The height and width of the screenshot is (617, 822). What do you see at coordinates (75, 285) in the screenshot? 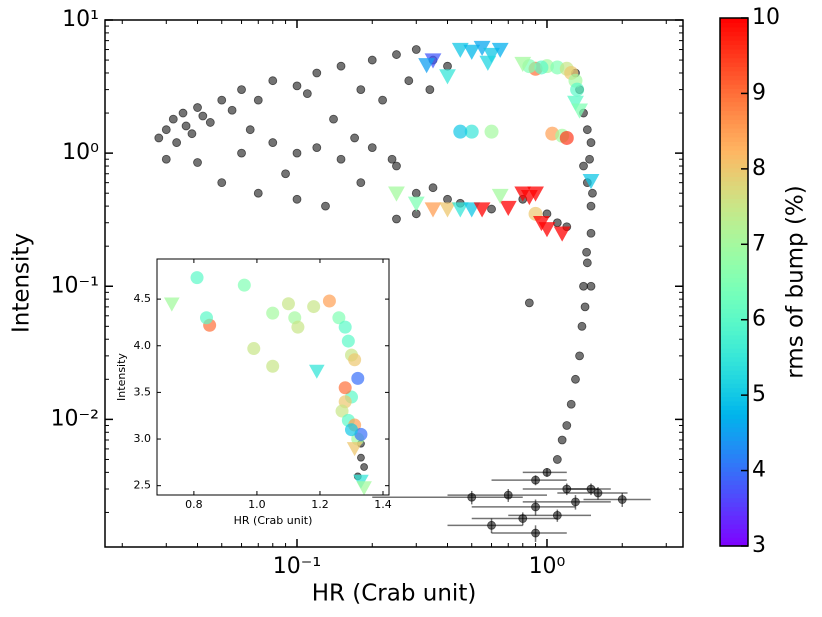
I see `y-tick-label: 10⁻¹` at bounding box center [75, 285].